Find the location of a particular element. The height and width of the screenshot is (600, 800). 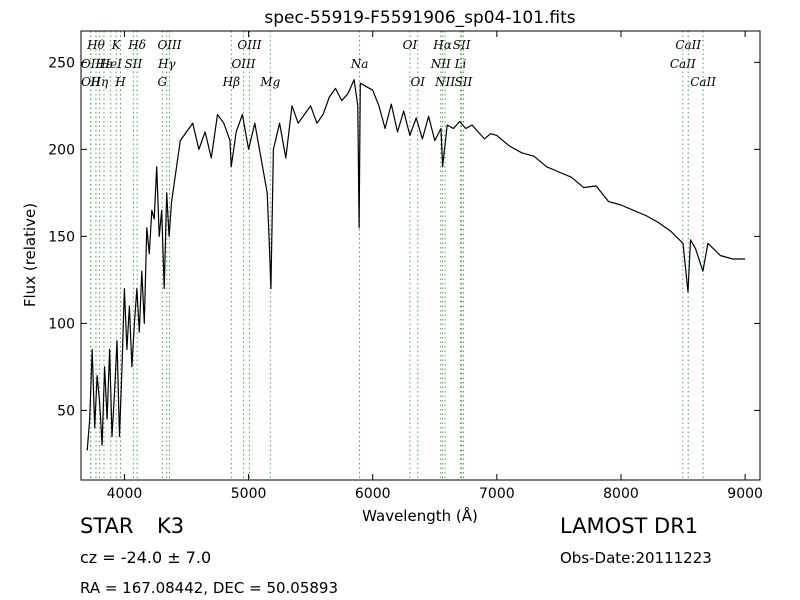

survey-name: LAMOST DR1 is located at coordinates (629, 526).